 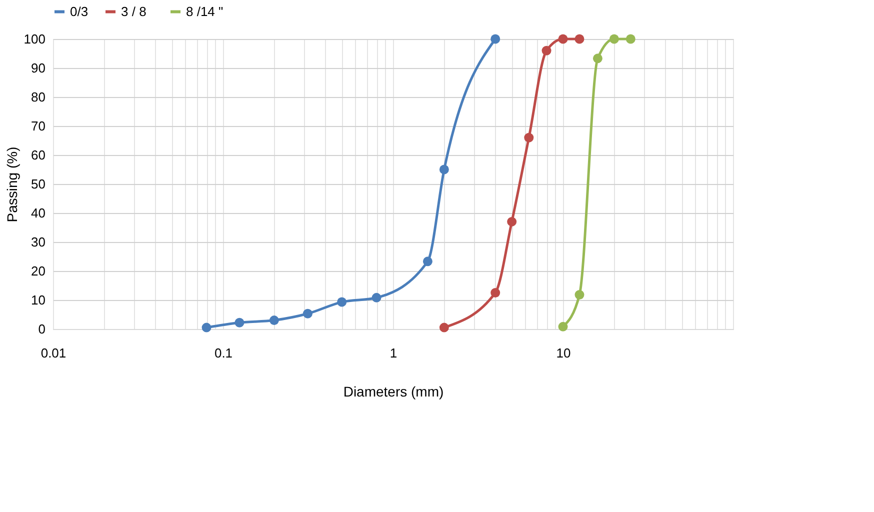 I want to click on legend-label: 0/3, so click(x=79, y=11).